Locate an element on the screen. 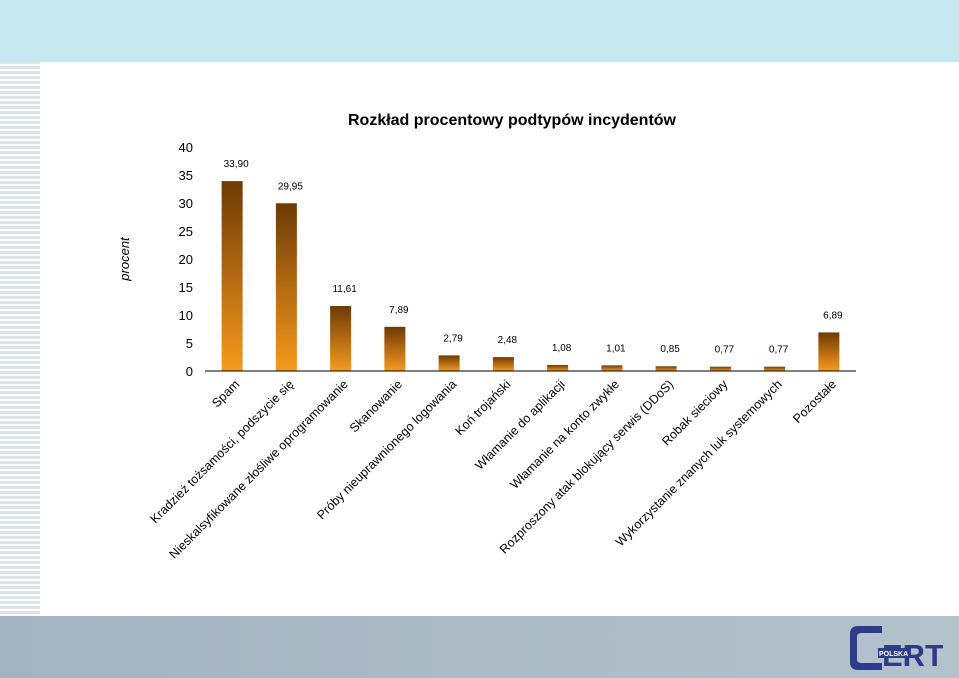 The width and height of the screenshot is (959, 678). bar-value-label: 33,90 is located at coordinates (236, 164).